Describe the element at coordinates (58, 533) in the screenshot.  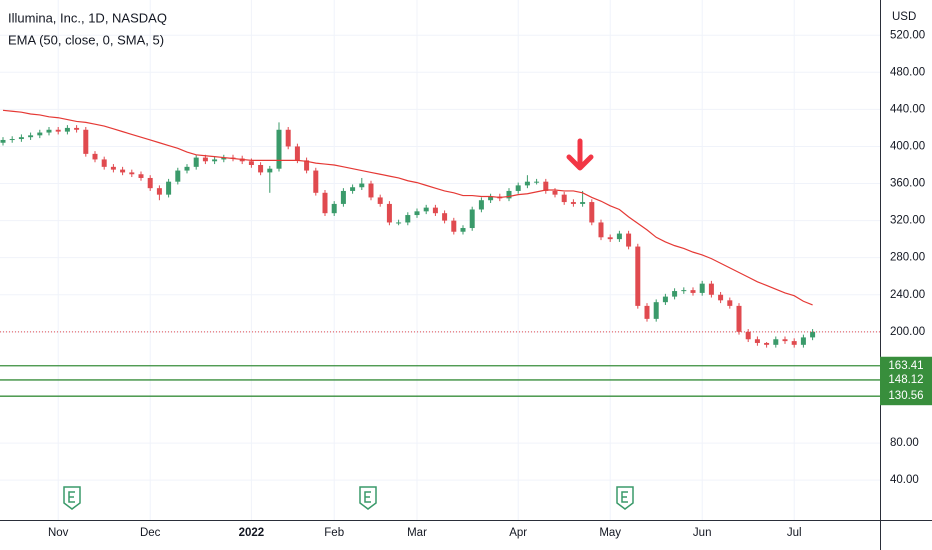
I see `x-tick-label: Nov` at that location.